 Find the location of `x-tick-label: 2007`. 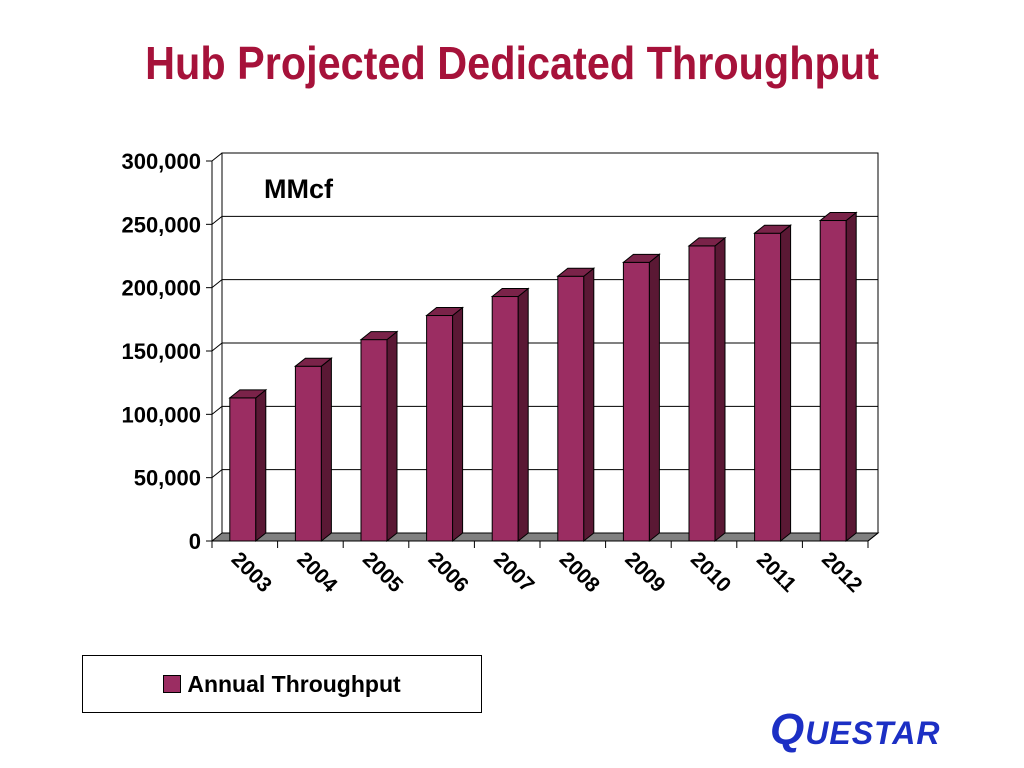

x-tick-label: 2007 is located at coordinates (513, 572).